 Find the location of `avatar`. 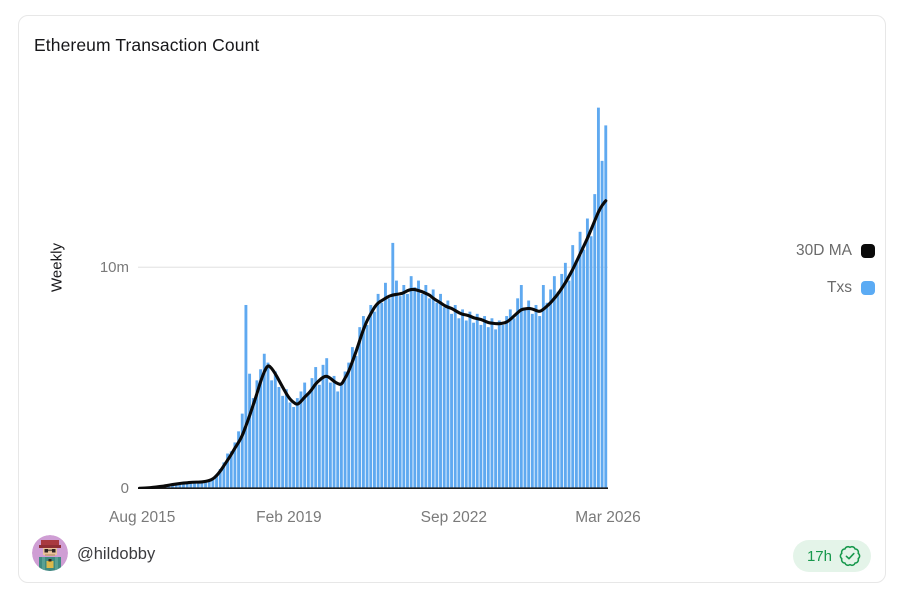

avatar is located at coordinates (50, 553).